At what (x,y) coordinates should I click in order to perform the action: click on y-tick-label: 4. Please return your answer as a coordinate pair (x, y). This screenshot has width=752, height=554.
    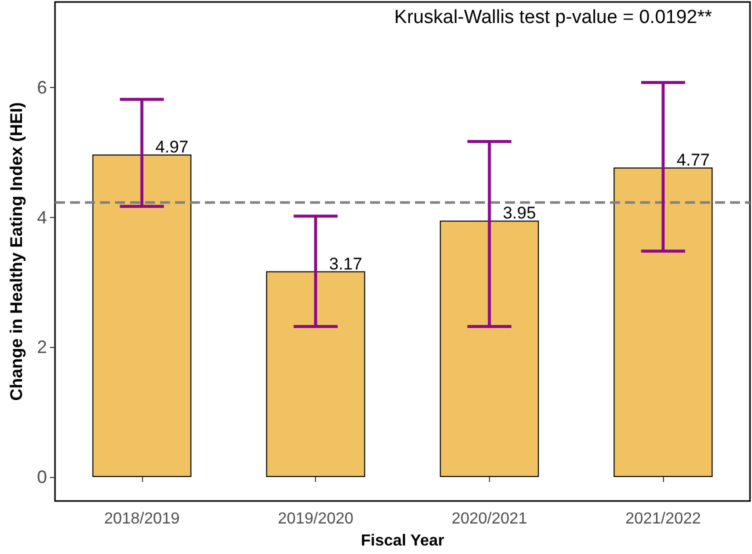
    Looking at the image, I should click on (41, 217).